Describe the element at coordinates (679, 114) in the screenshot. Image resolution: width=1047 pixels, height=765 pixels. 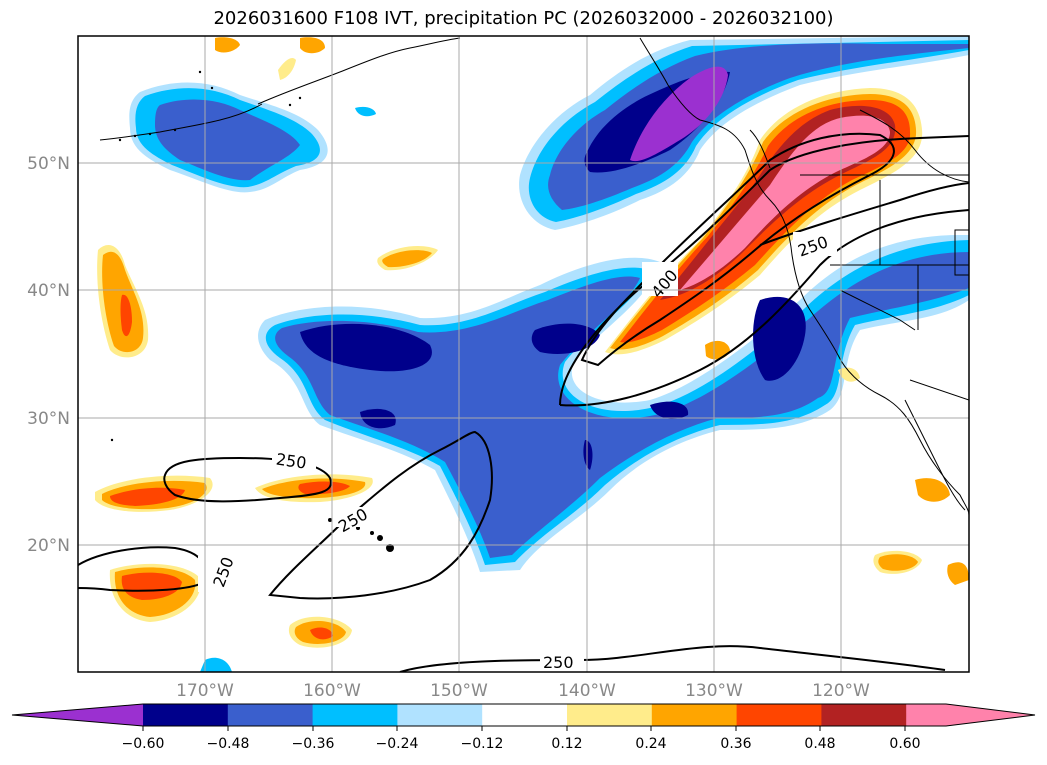
I see `negative-anomaly-gulf-purple` at that location.